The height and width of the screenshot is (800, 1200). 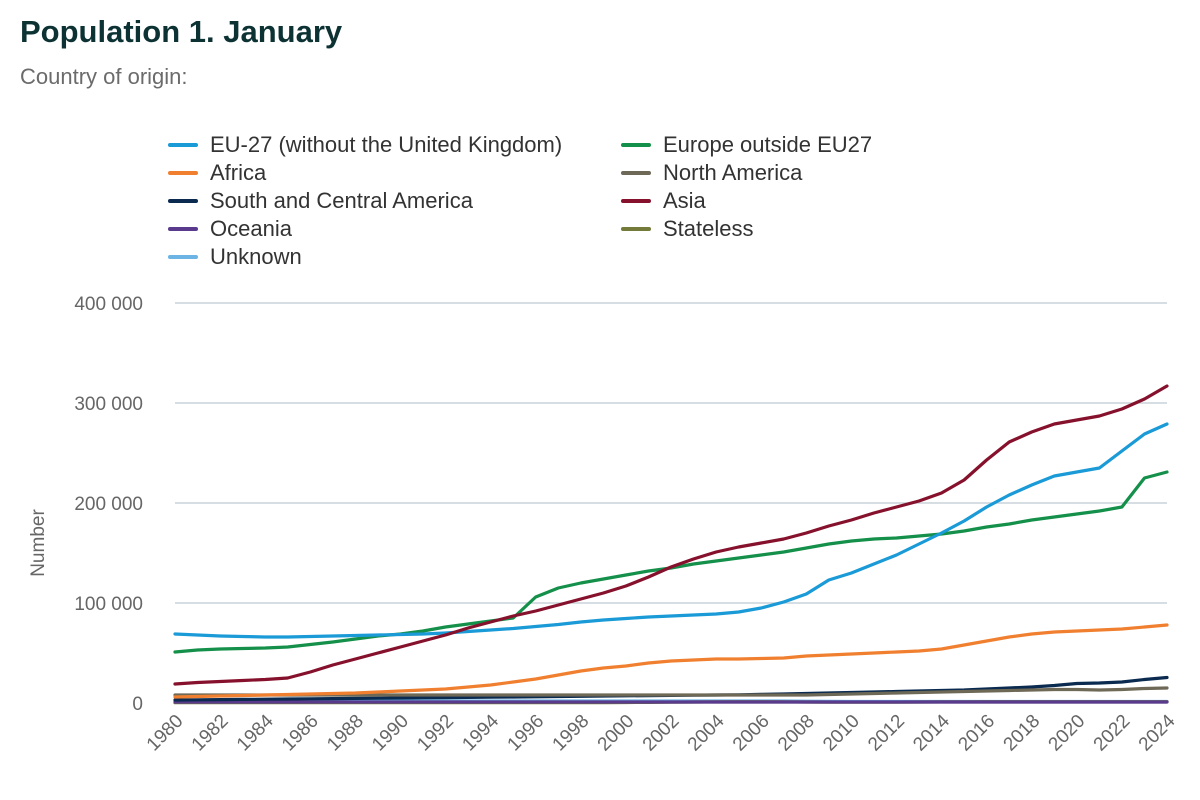 What do you see at coordinates (751, 733) in the screenshot?
I see `x-tick-label: 2006` at bounding box center [751, 733].